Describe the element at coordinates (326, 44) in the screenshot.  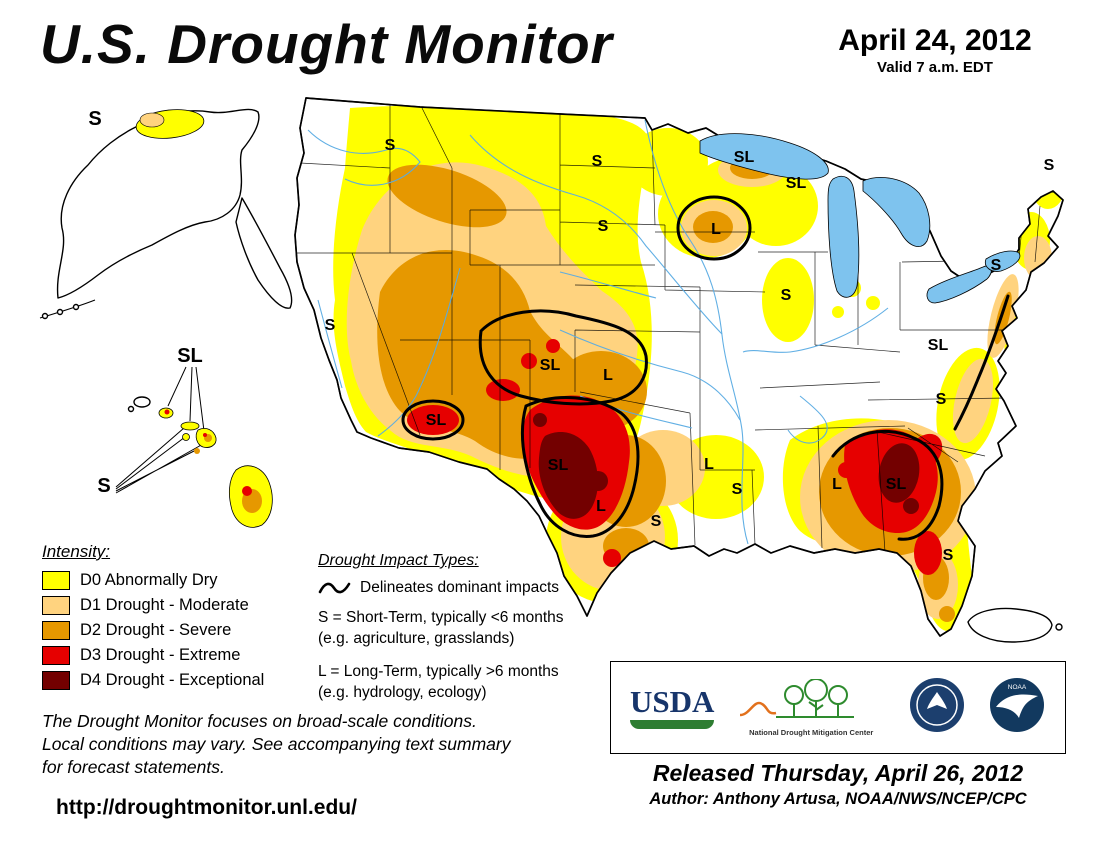
I see `page-title: U.S. Drought Monitor` at that location.